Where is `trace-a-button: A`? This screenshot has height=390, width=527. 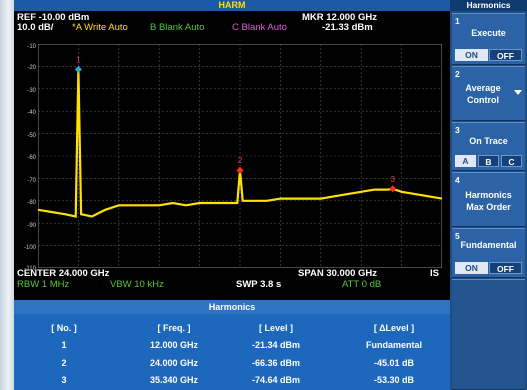
trace-a-button: A is located at coordinates (465, 161).